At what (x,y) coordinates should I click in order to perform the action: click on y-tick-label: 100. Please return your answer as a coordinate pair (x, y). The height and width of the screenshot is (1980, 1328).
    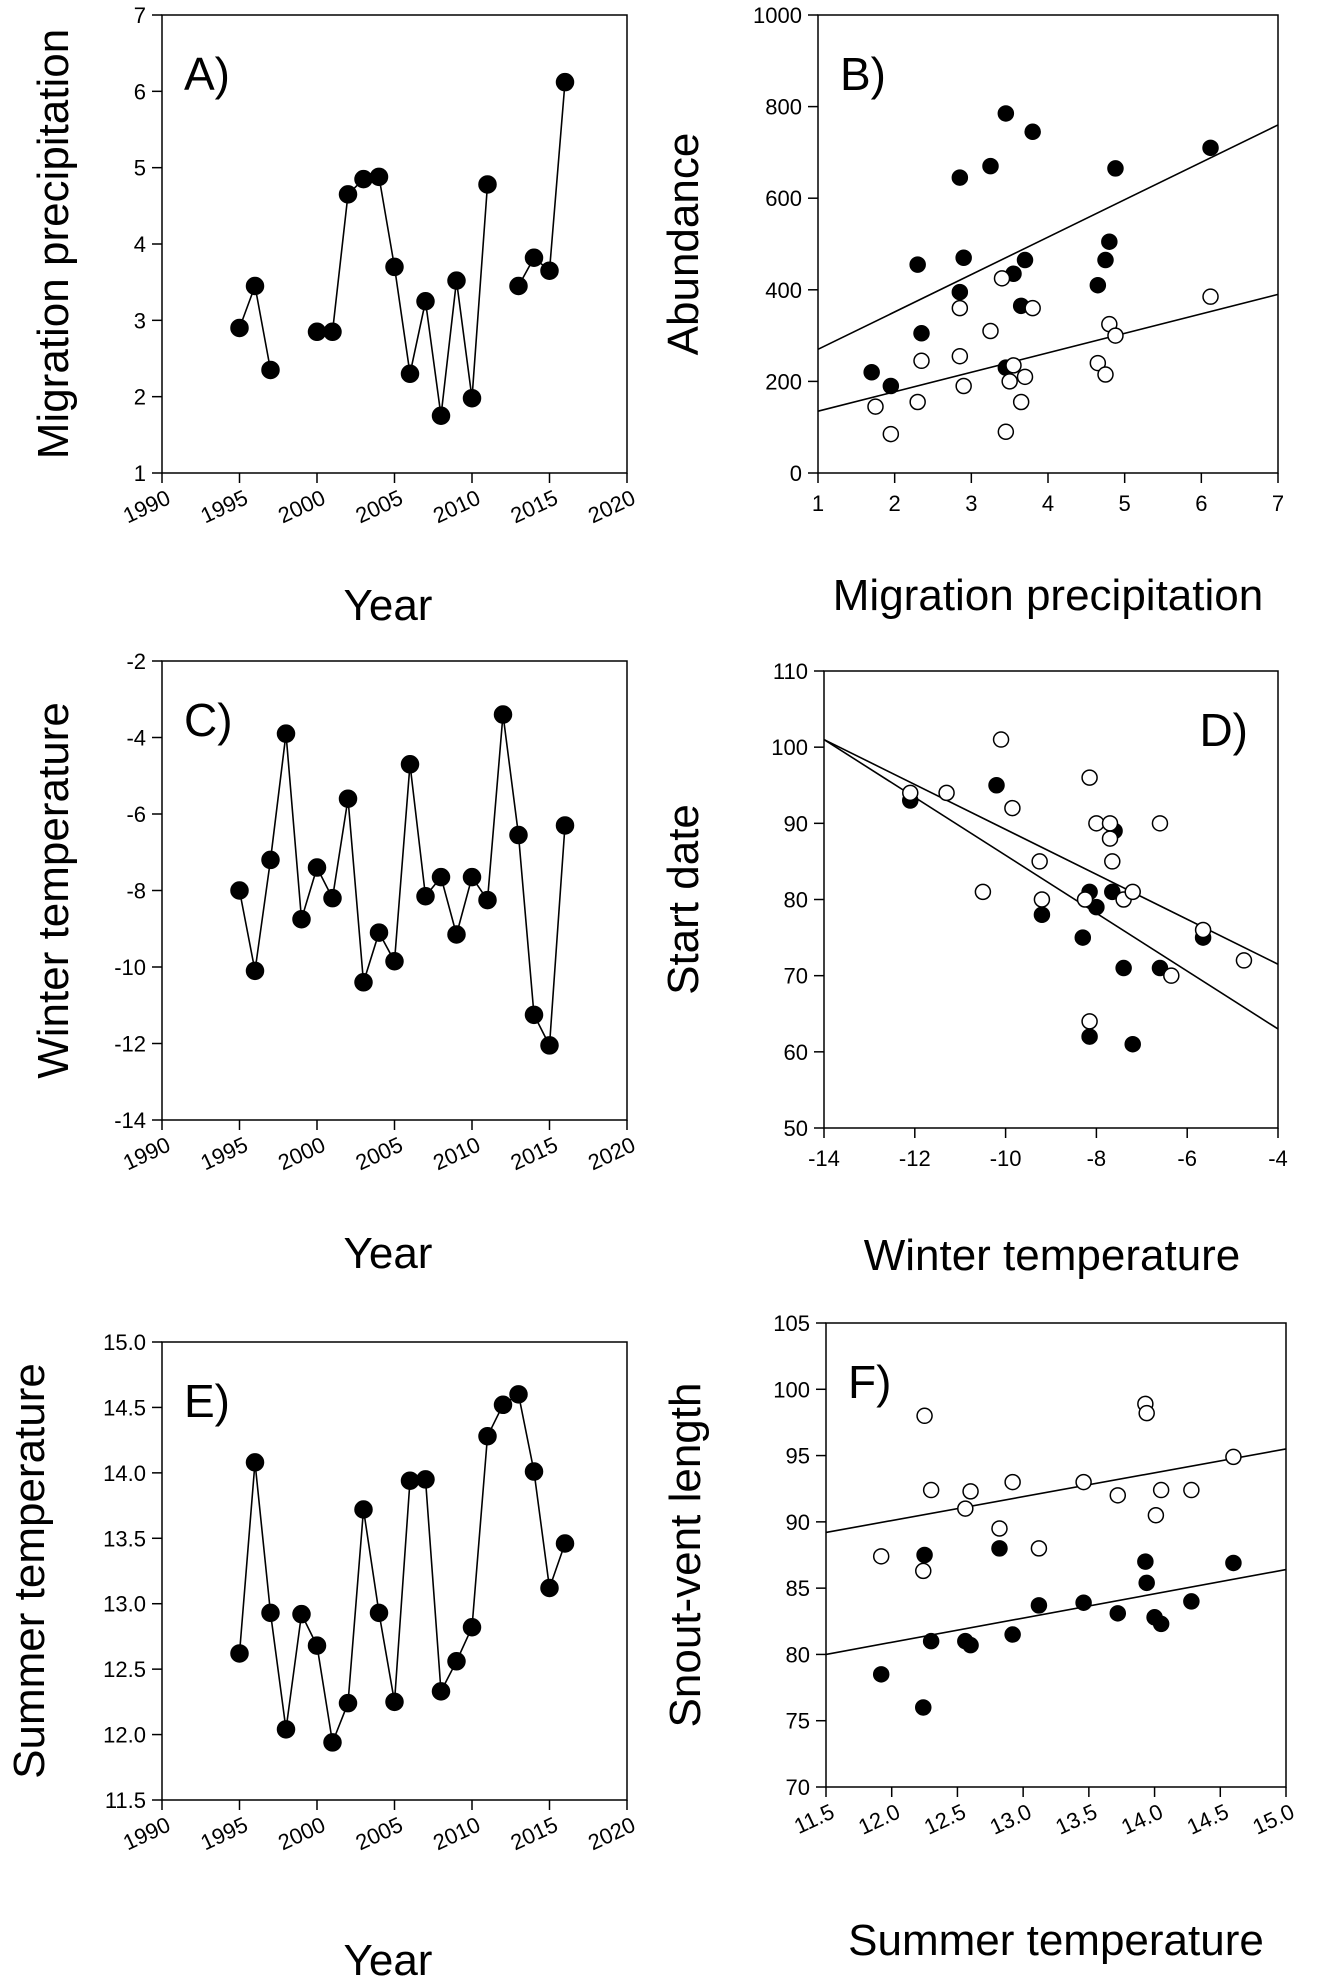
    Looking at the image, I should click on (791, 1389).